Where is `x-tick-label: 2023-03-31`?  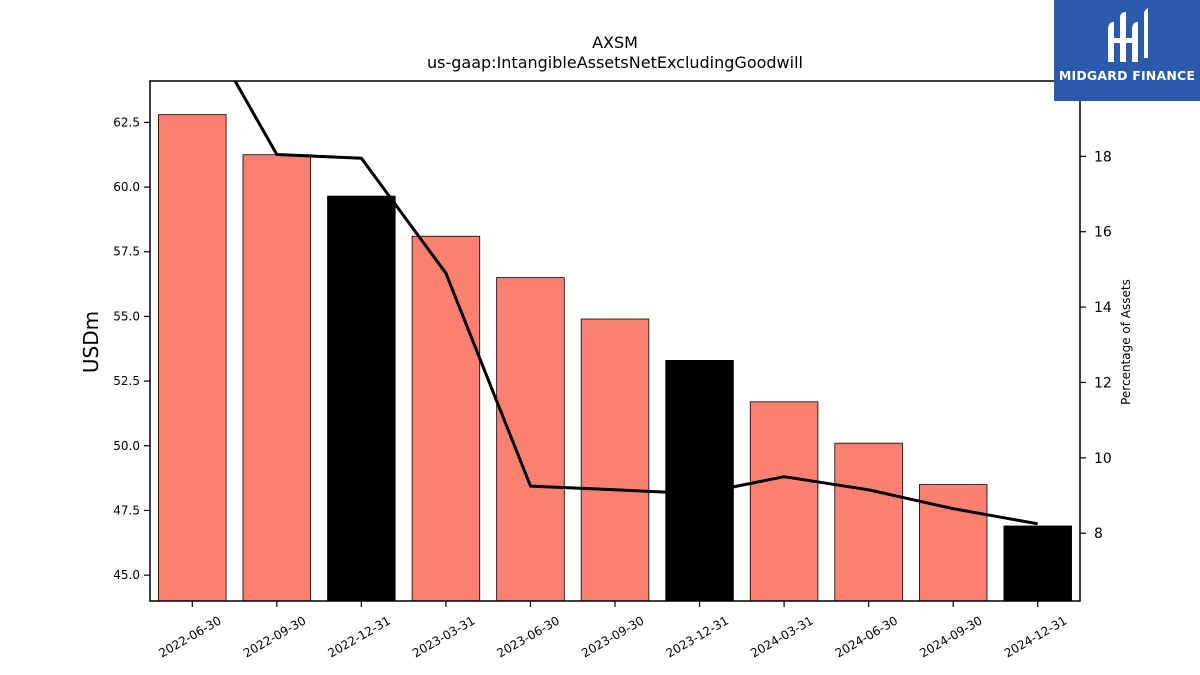 x-tick-label: 2023-03-31 is located at coordinates (443, 636).